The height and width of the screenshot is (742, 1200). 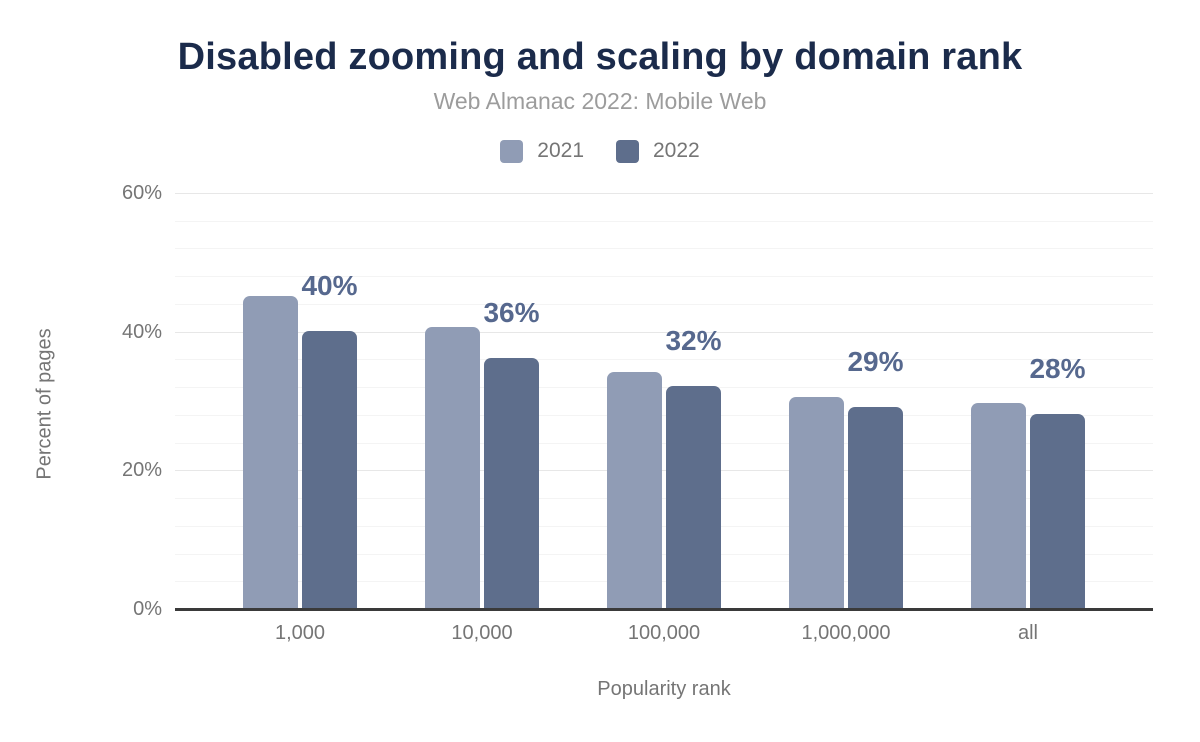 What do you see at coordinates (1057, 368) in the screenshot?
I see `data-label-all: 28%` at bounding box center [1057, 368].